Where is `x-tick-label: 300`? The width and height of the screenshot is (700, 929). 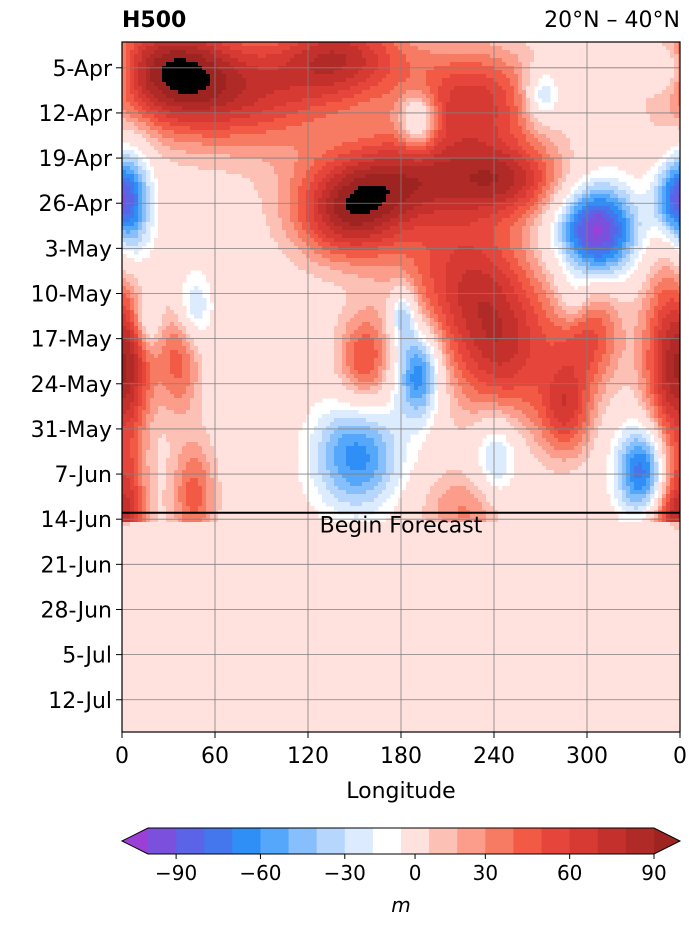 x-tick-label: 300 is located at coordinates (587, 756).